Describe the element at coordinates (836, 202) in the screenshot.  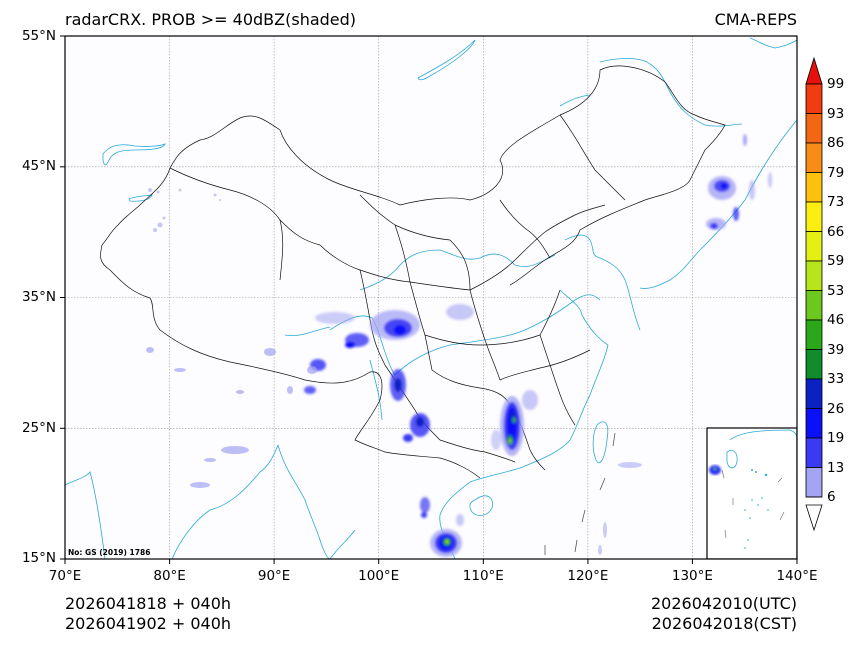
I see `colorbar-label: 73` at that location.